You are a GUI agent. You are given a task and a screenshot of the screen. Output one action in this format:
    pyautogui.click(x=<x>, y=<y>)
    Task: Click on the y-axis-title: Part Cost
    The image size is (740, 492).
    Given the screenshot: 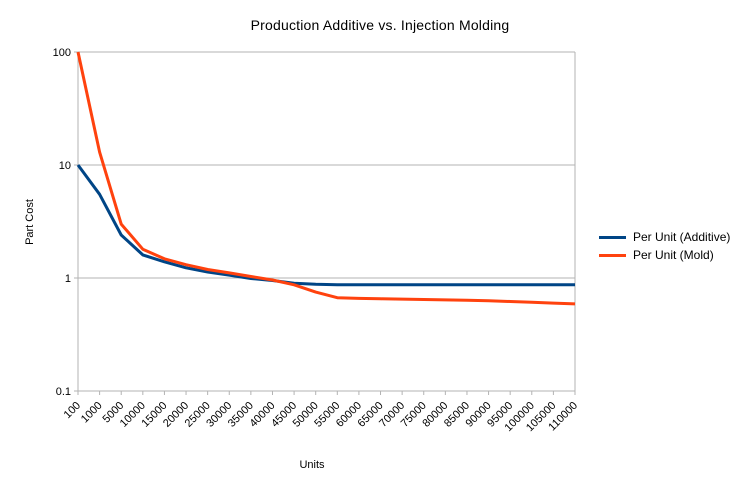 What is the action you would take?
    pyautogui.click(x=30, y=222)
    